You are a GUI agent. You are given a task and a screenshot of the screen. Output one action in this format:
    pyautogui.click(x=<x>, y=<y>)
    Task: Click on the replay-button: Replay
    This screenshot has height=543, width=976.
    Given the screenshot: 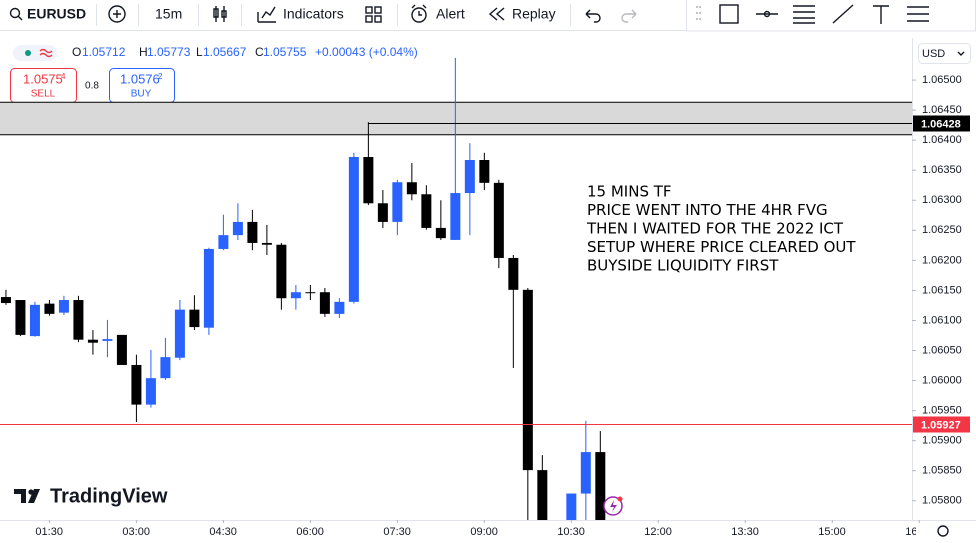 What is the action you would take?
    pyautogui.click(x=522, y=14)
    